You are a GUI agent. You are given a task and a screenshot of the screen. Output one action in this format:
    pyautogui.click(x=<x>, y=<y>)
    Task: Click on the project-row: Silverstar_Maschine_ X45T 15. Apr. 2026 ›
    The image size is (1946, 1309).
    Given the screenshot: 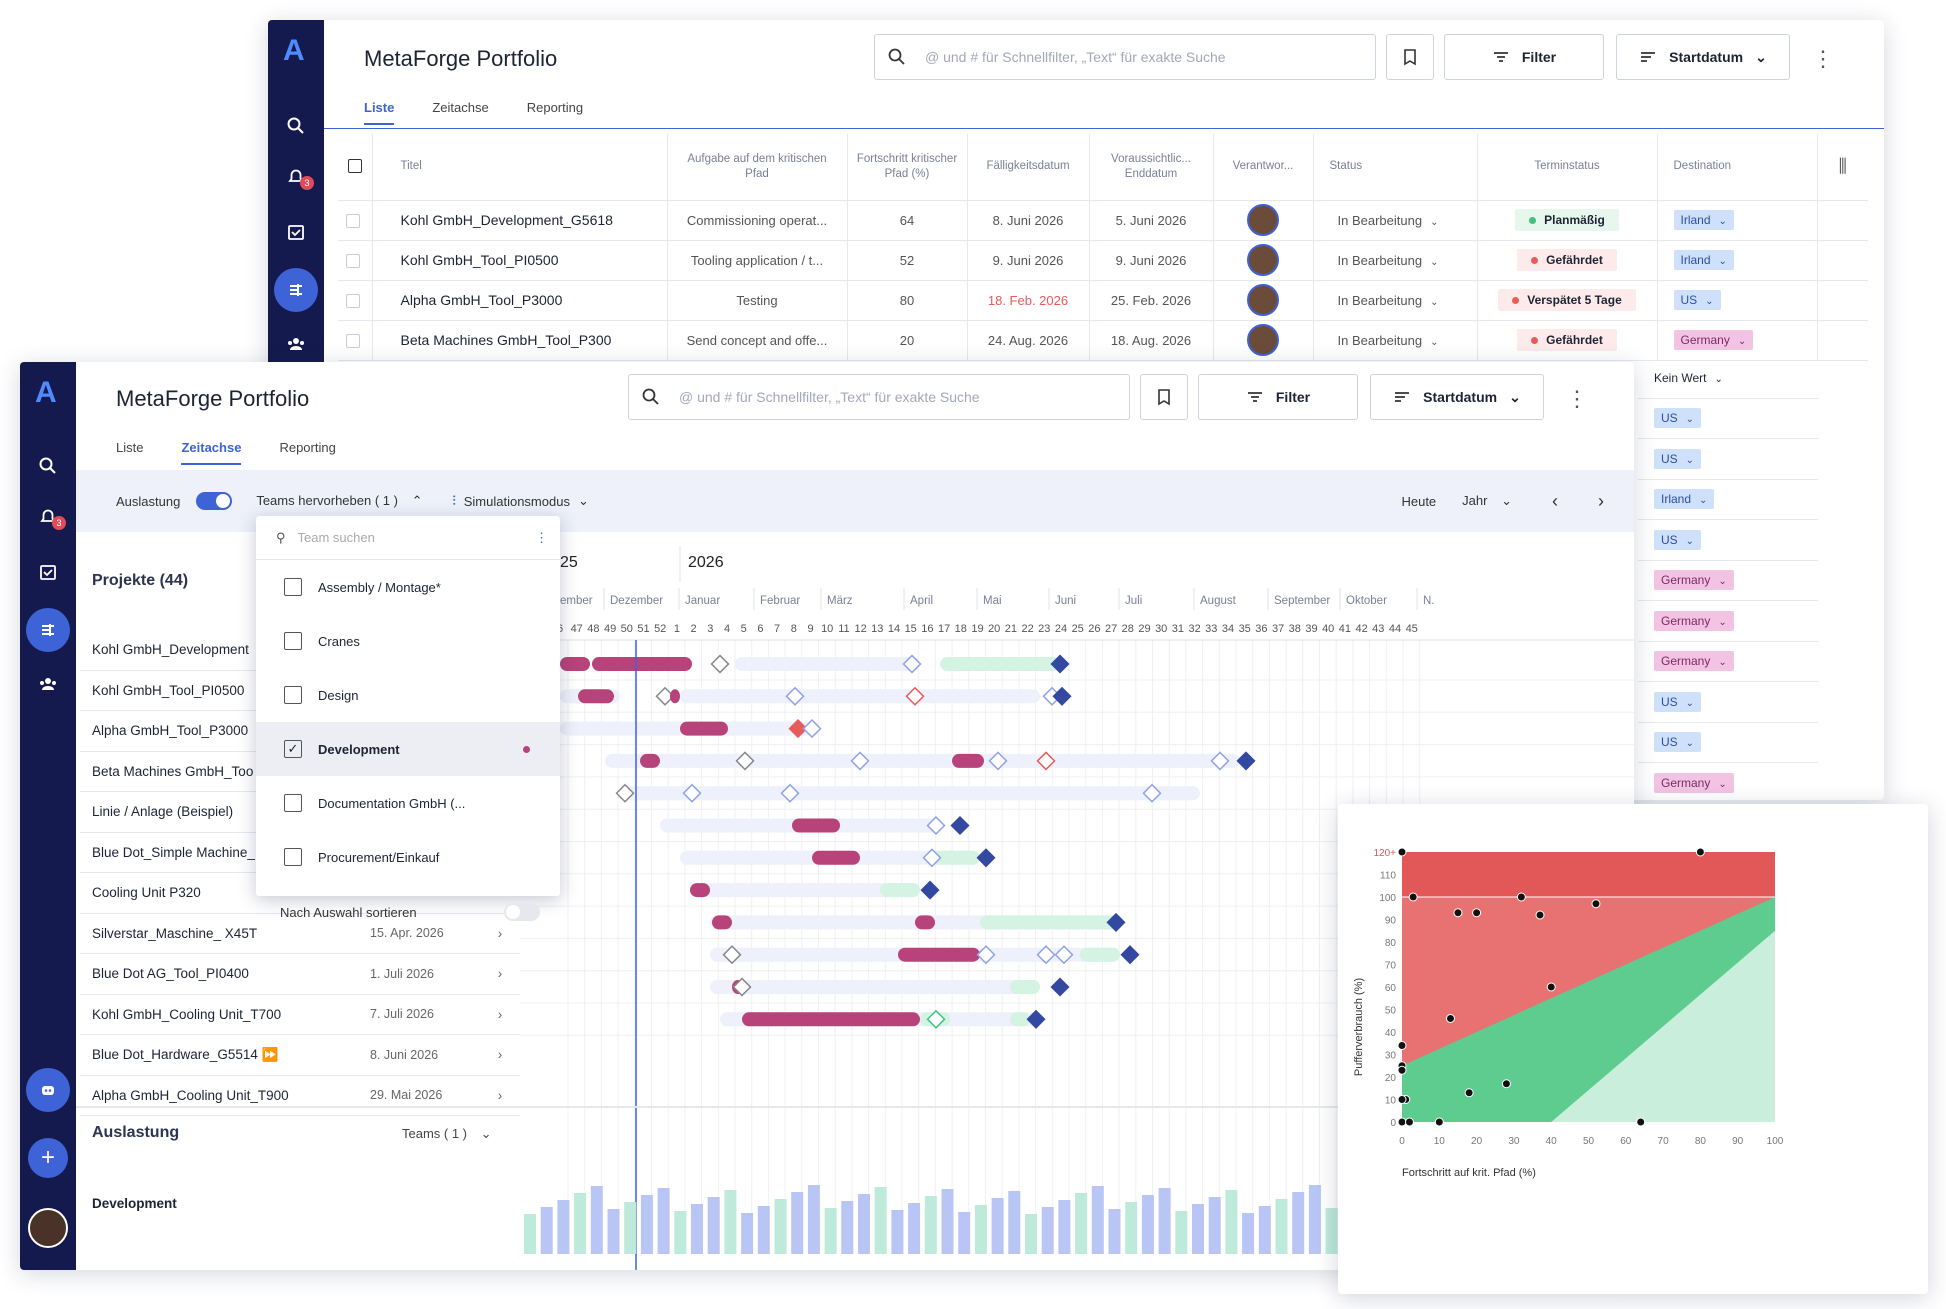 What is the action you would take?
    pyautogui.click(x=300, y=934)
    